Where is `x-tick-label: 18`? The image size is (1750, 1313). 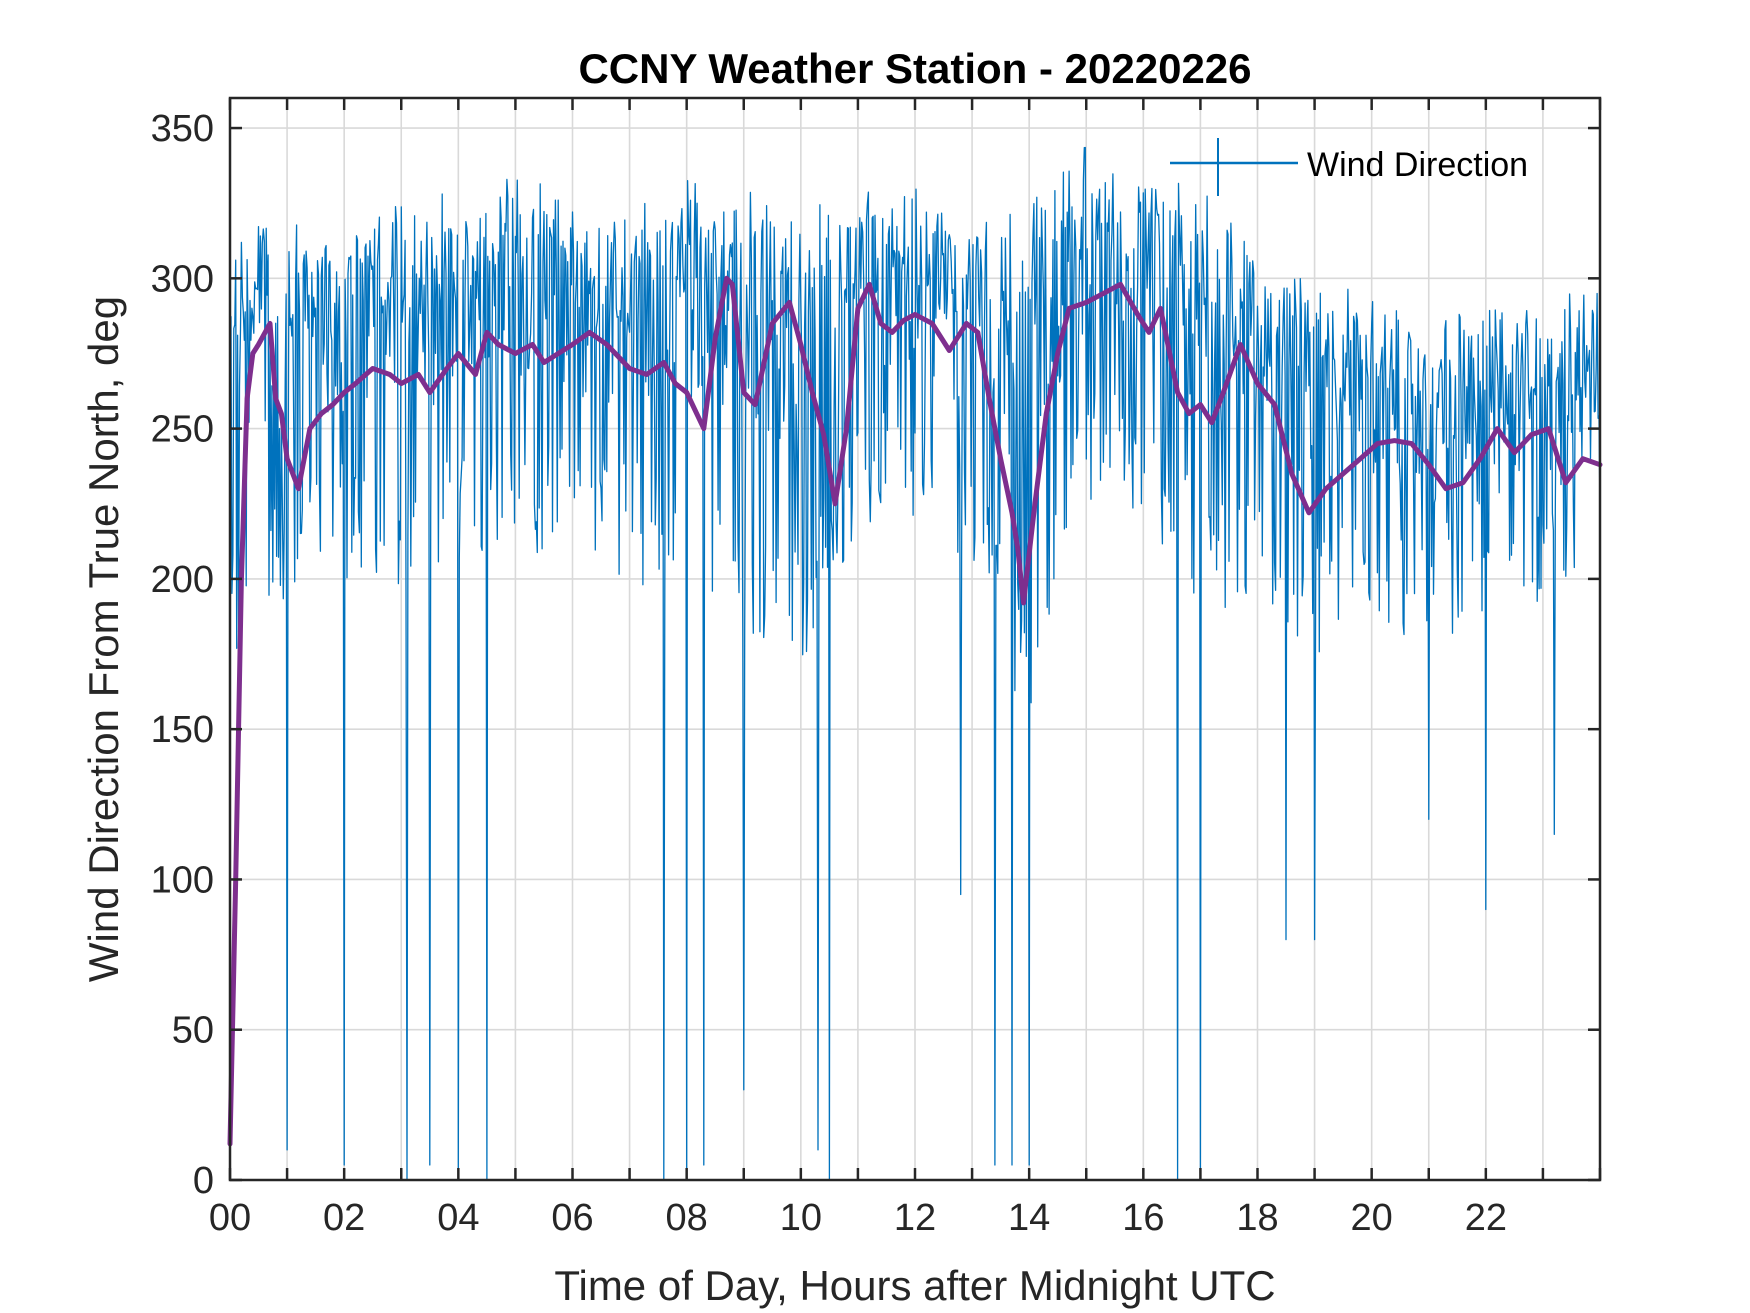 x-tick-label: 18 is located at coordinates (1257, 1218).